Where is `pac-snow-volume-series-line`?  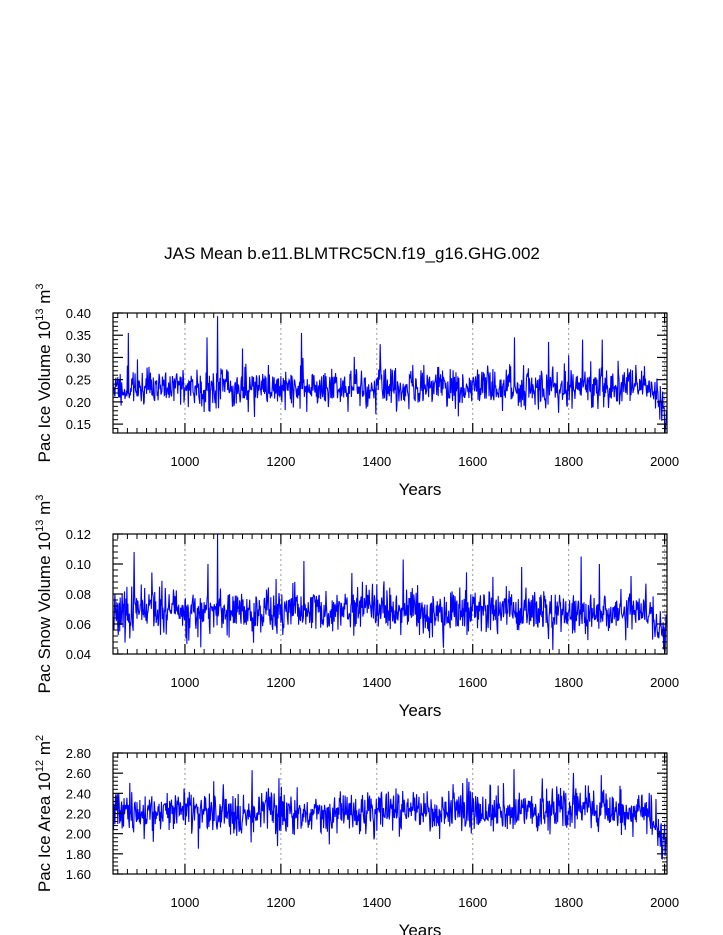
pac-snow-volume-series-line is located at coordinates (390, 593).